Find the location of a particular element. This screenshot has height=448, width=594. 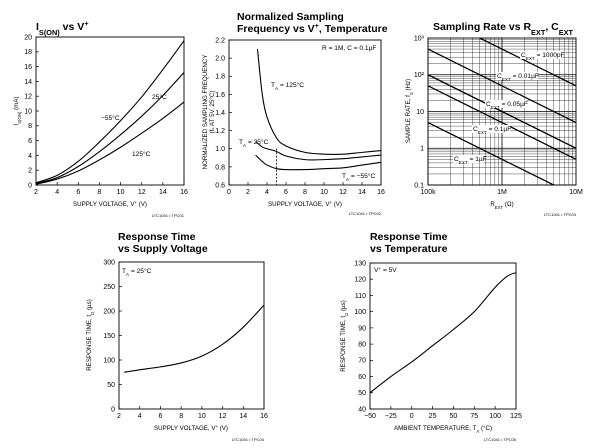

y-tick-label: 0.1 is located at coordinates (419, 185).